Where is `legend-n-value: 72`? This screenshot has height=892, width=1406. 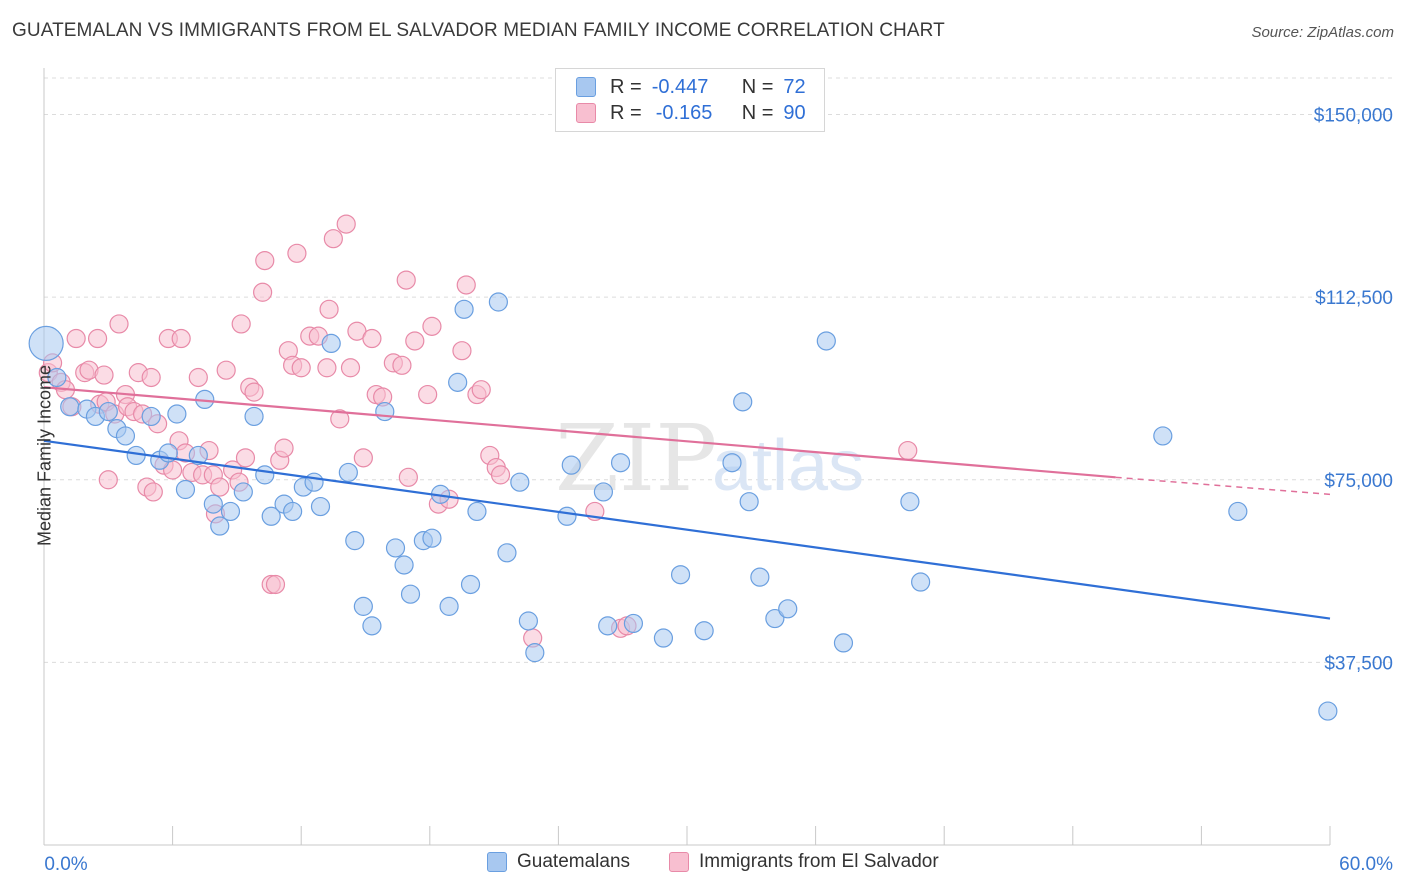 legend-n-value: 72 is located at coordinates (794, 86).